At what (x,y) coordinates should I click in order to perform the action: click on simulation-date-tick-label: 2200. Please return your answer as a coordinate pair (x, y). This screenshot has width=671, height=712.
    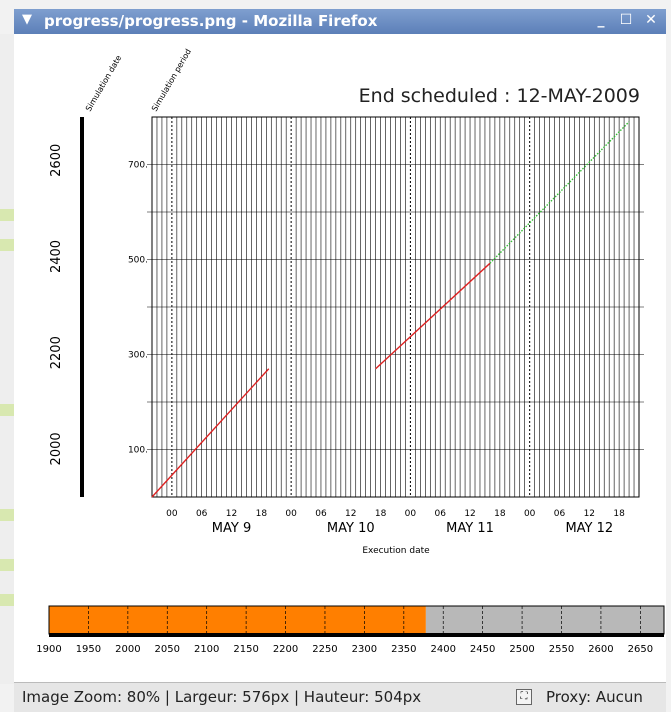
    Looking at the image, I should click on (56, 352).